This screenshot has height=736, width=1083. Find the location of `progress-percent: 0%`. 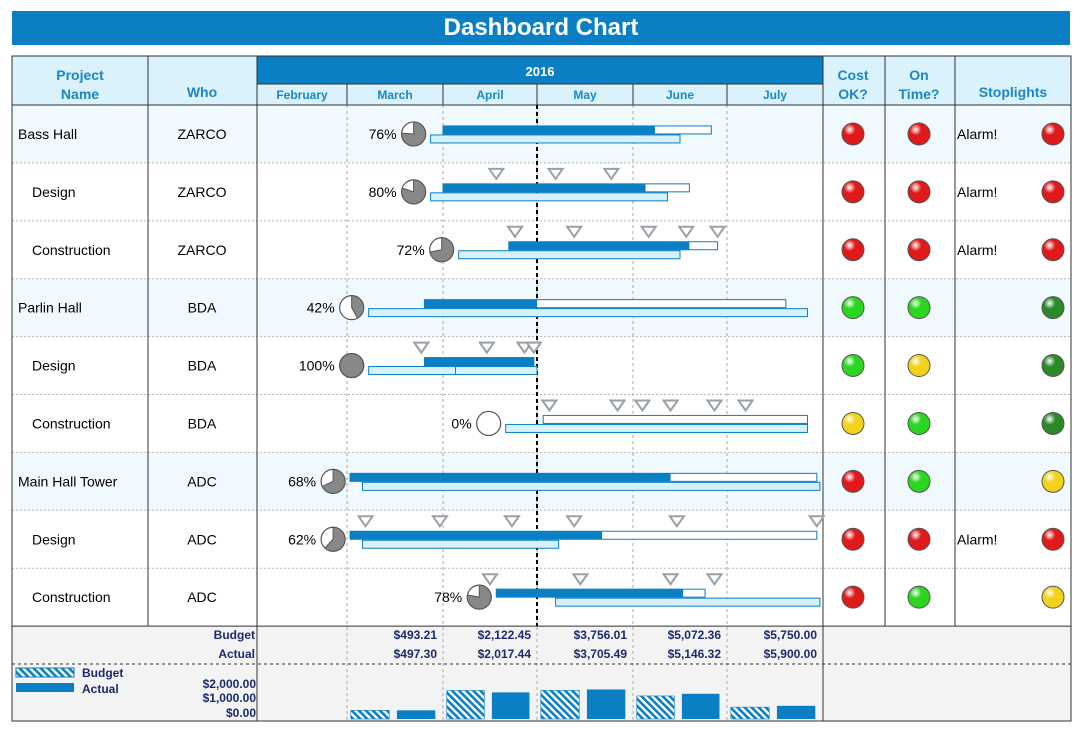

progress-percent: 0% is located at coordinates (461, 423).